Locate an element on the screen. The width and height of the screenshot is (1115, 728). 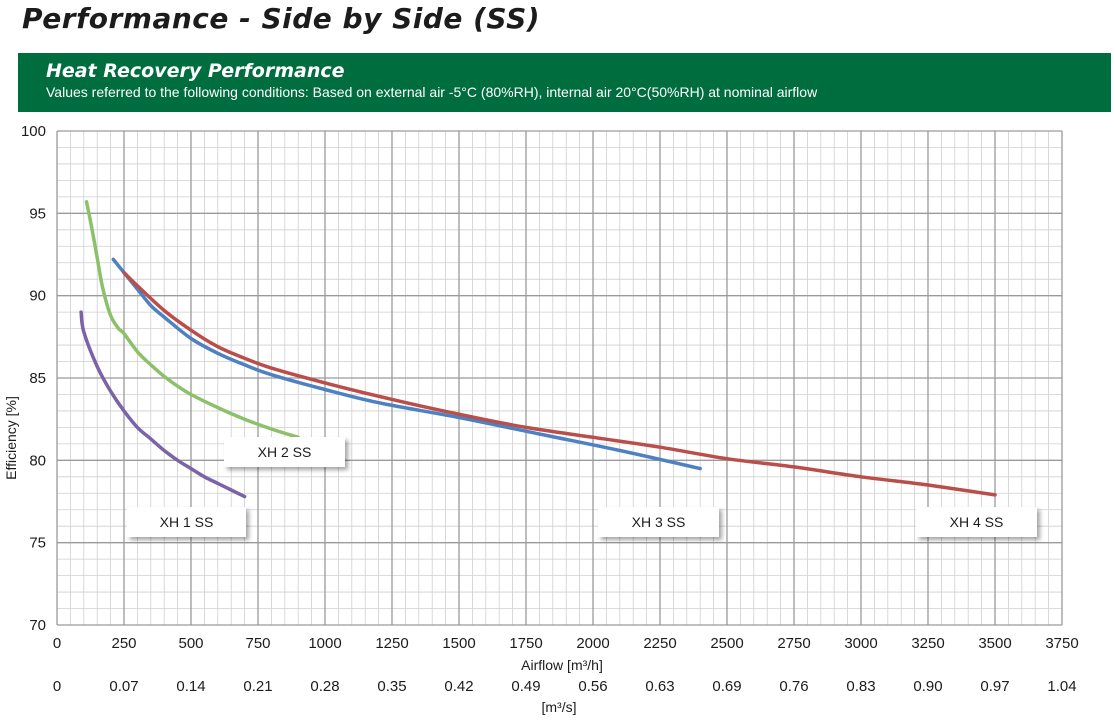
x2-tick-label: 0.35 is located at coordinates (391, 686).